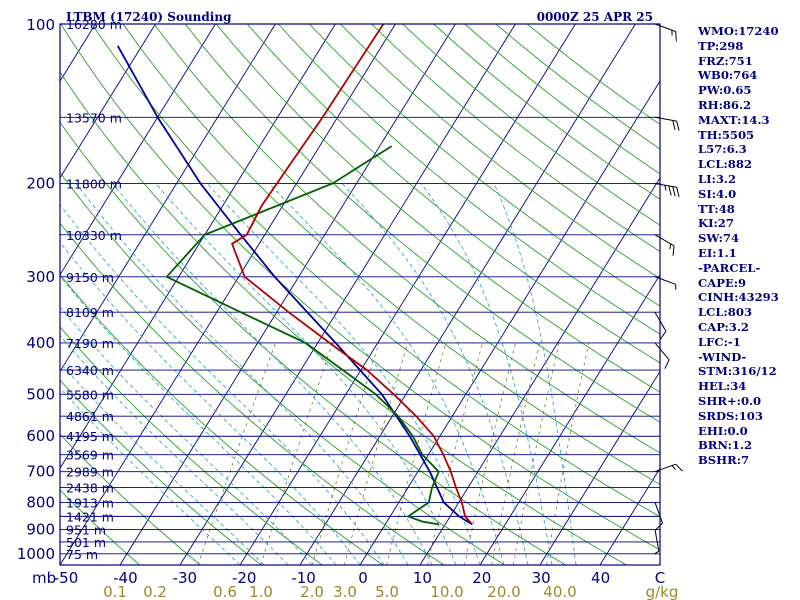  What do you see at coordinates (600, 578) in the screenshot?
I see `temperature-tick-label: 40` at bounding box center [600, 578].